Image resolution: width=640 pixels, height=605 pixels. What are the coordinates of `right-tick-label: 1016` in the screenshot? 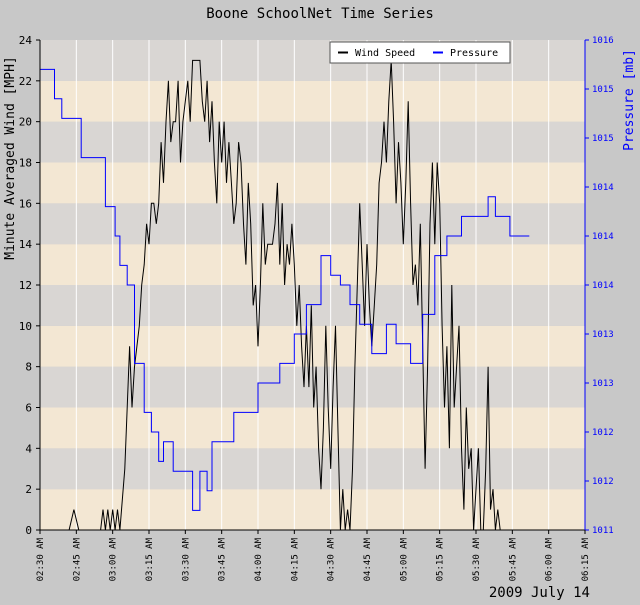 It's located at (603, 41).